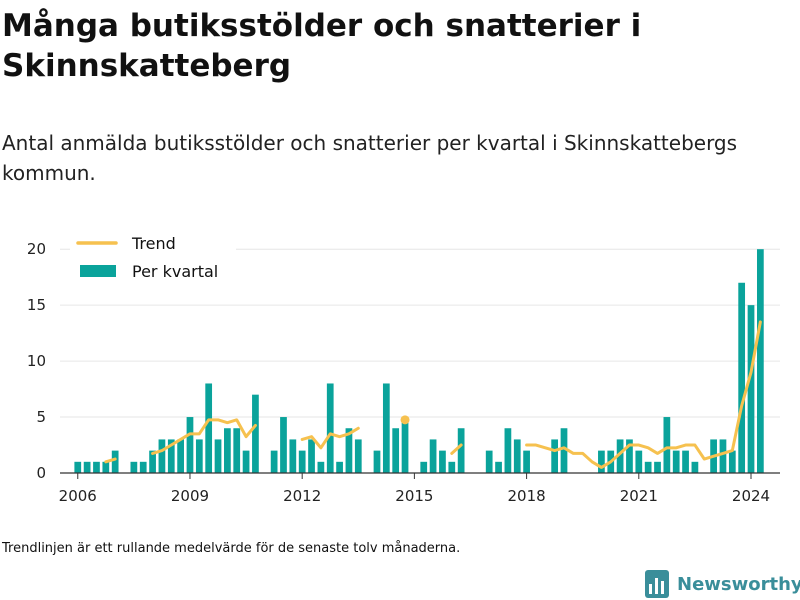  What do you see at coordinates (414, 496) in the screenshot?
I see `x-tick-label: 2015` at bounding box center [414, 496].